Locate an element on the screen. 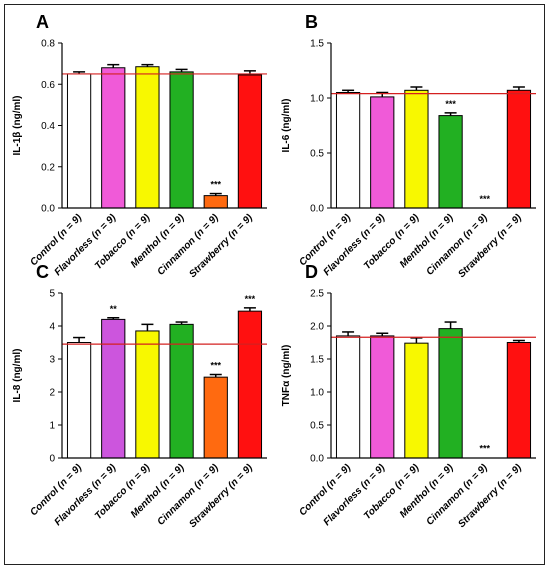 This screenshot has height=570, width=550. y-axis-label: TNFα (ng/ml) is located at coordinates (286, 376).